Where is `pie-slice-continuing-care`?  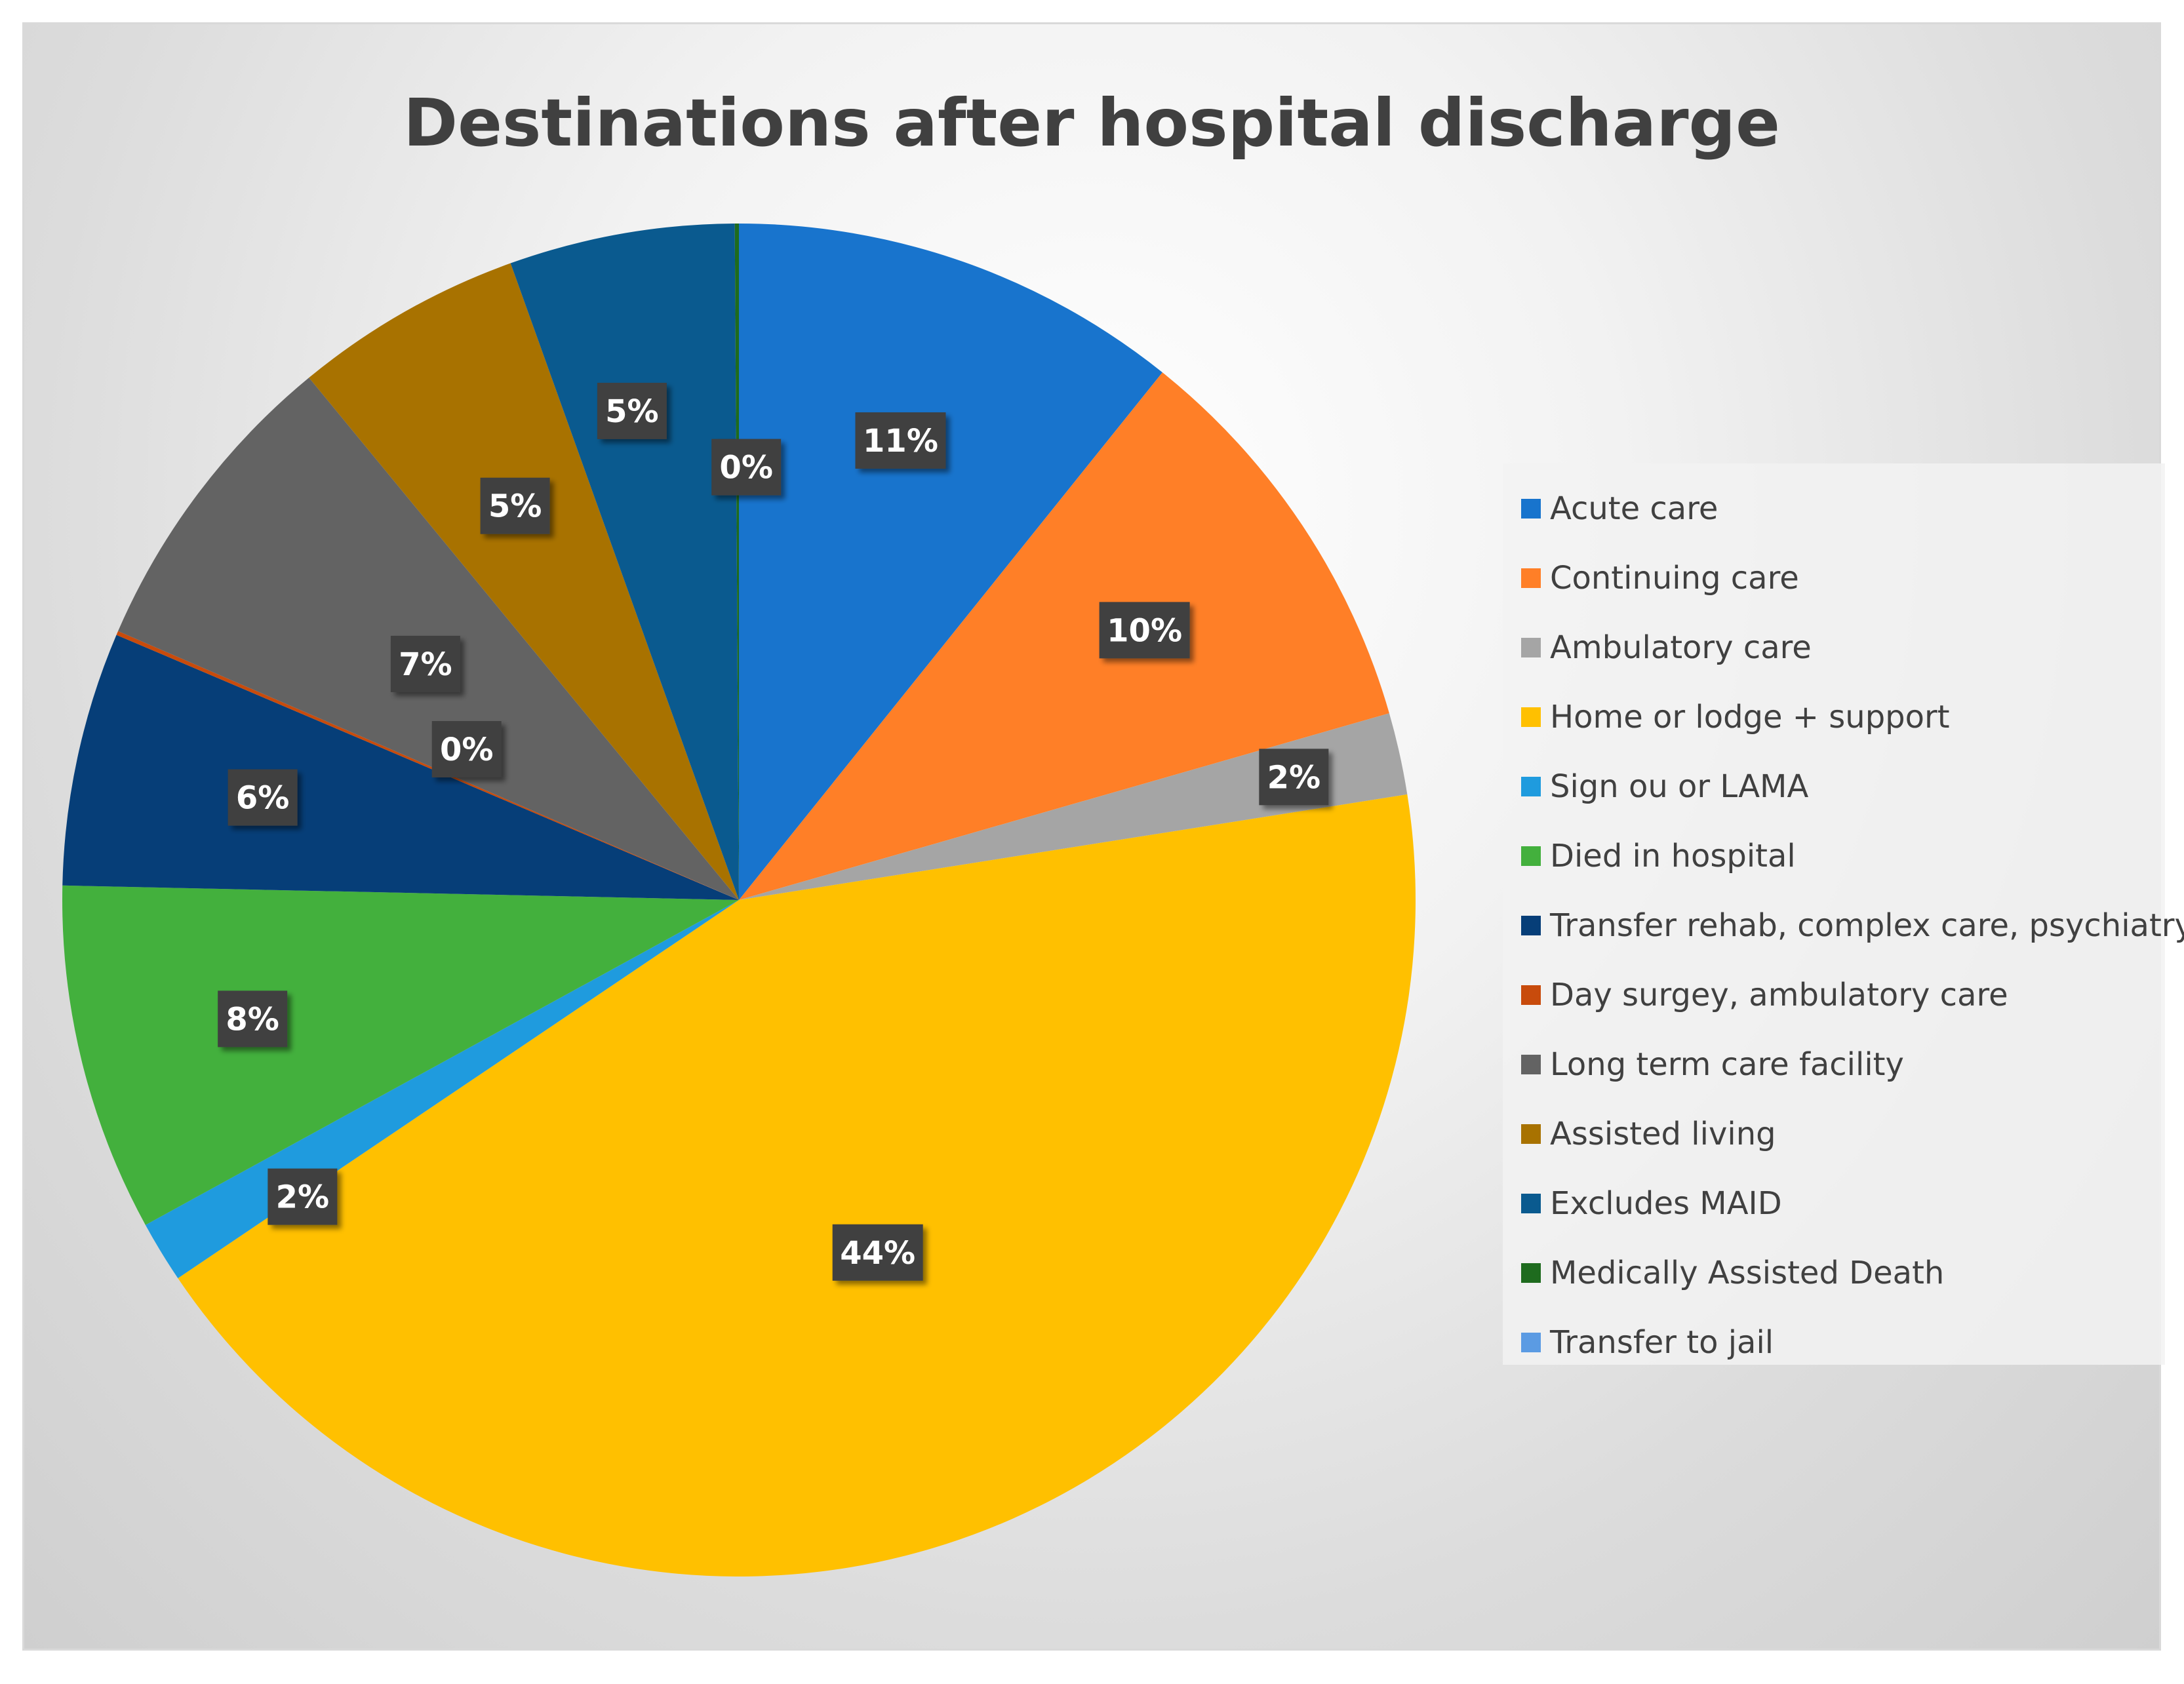 pie-slice-continuing-care is located at coordinates (1064, 636).